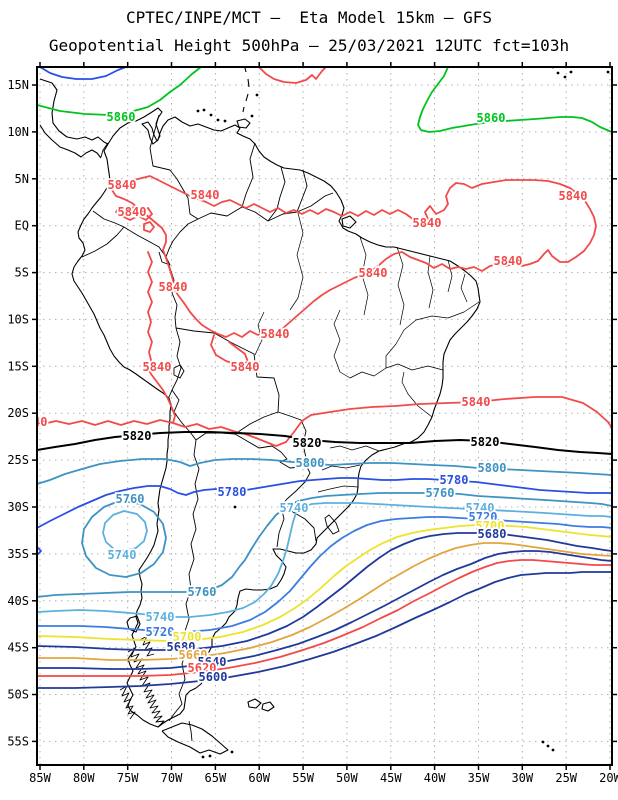 Image resolution: width=618 pixels, height=800 pixels. I want to click on lon-label: 80W, so click(84, 778).